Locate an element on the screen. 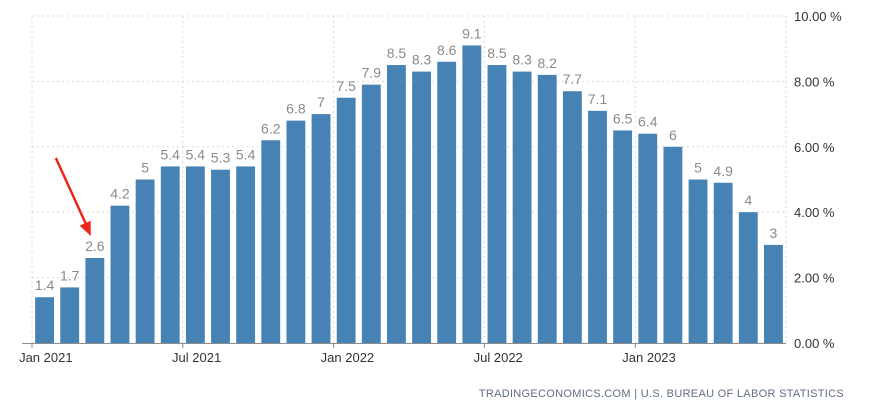  y-tick-label: 8.00 % is located at coordinates (814, 81).